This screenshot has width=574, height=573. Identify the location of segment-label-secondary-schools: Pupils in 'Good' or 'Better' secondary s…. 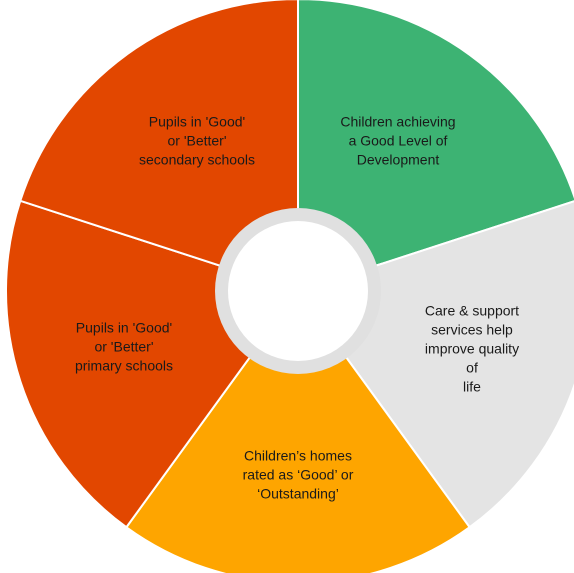
(197, 140).